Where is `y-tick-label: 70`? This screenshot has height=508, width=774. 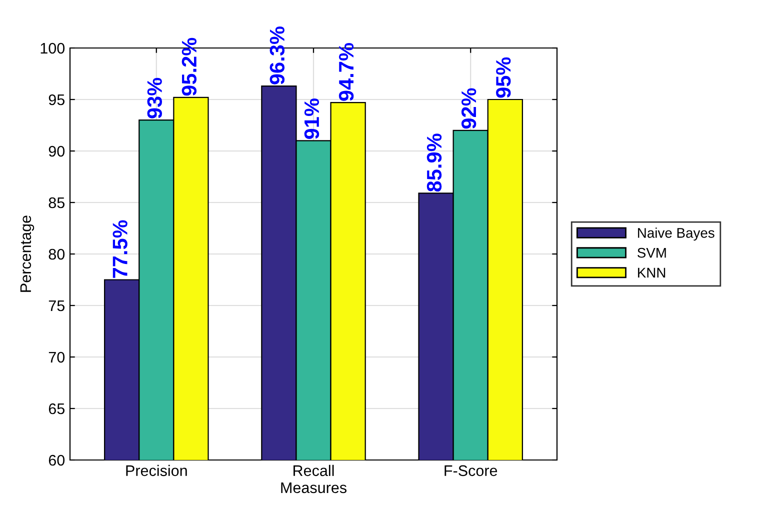
y-tick-label: 70 is located at coordinates (56, 357).